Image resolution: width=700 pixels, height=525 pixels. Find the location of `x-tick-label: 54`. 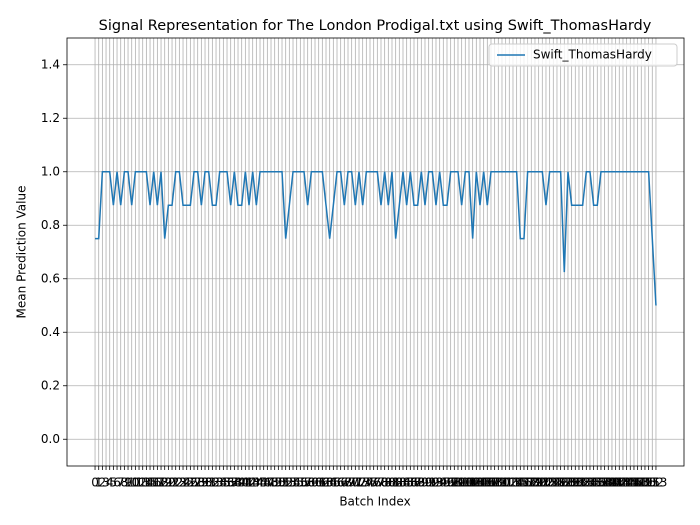

x-tick-label: 54 is located at coordinates (292, 483).